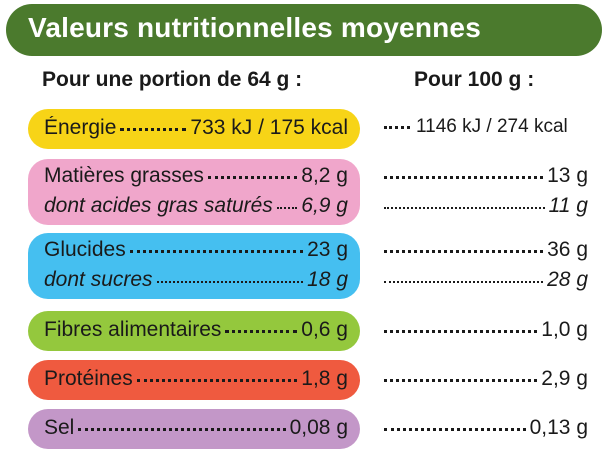 Image resolution: width=608 pixels, height=456 pixels. I want to click on row-matieres-grasses-per100: 13 g, so click(486, 176).